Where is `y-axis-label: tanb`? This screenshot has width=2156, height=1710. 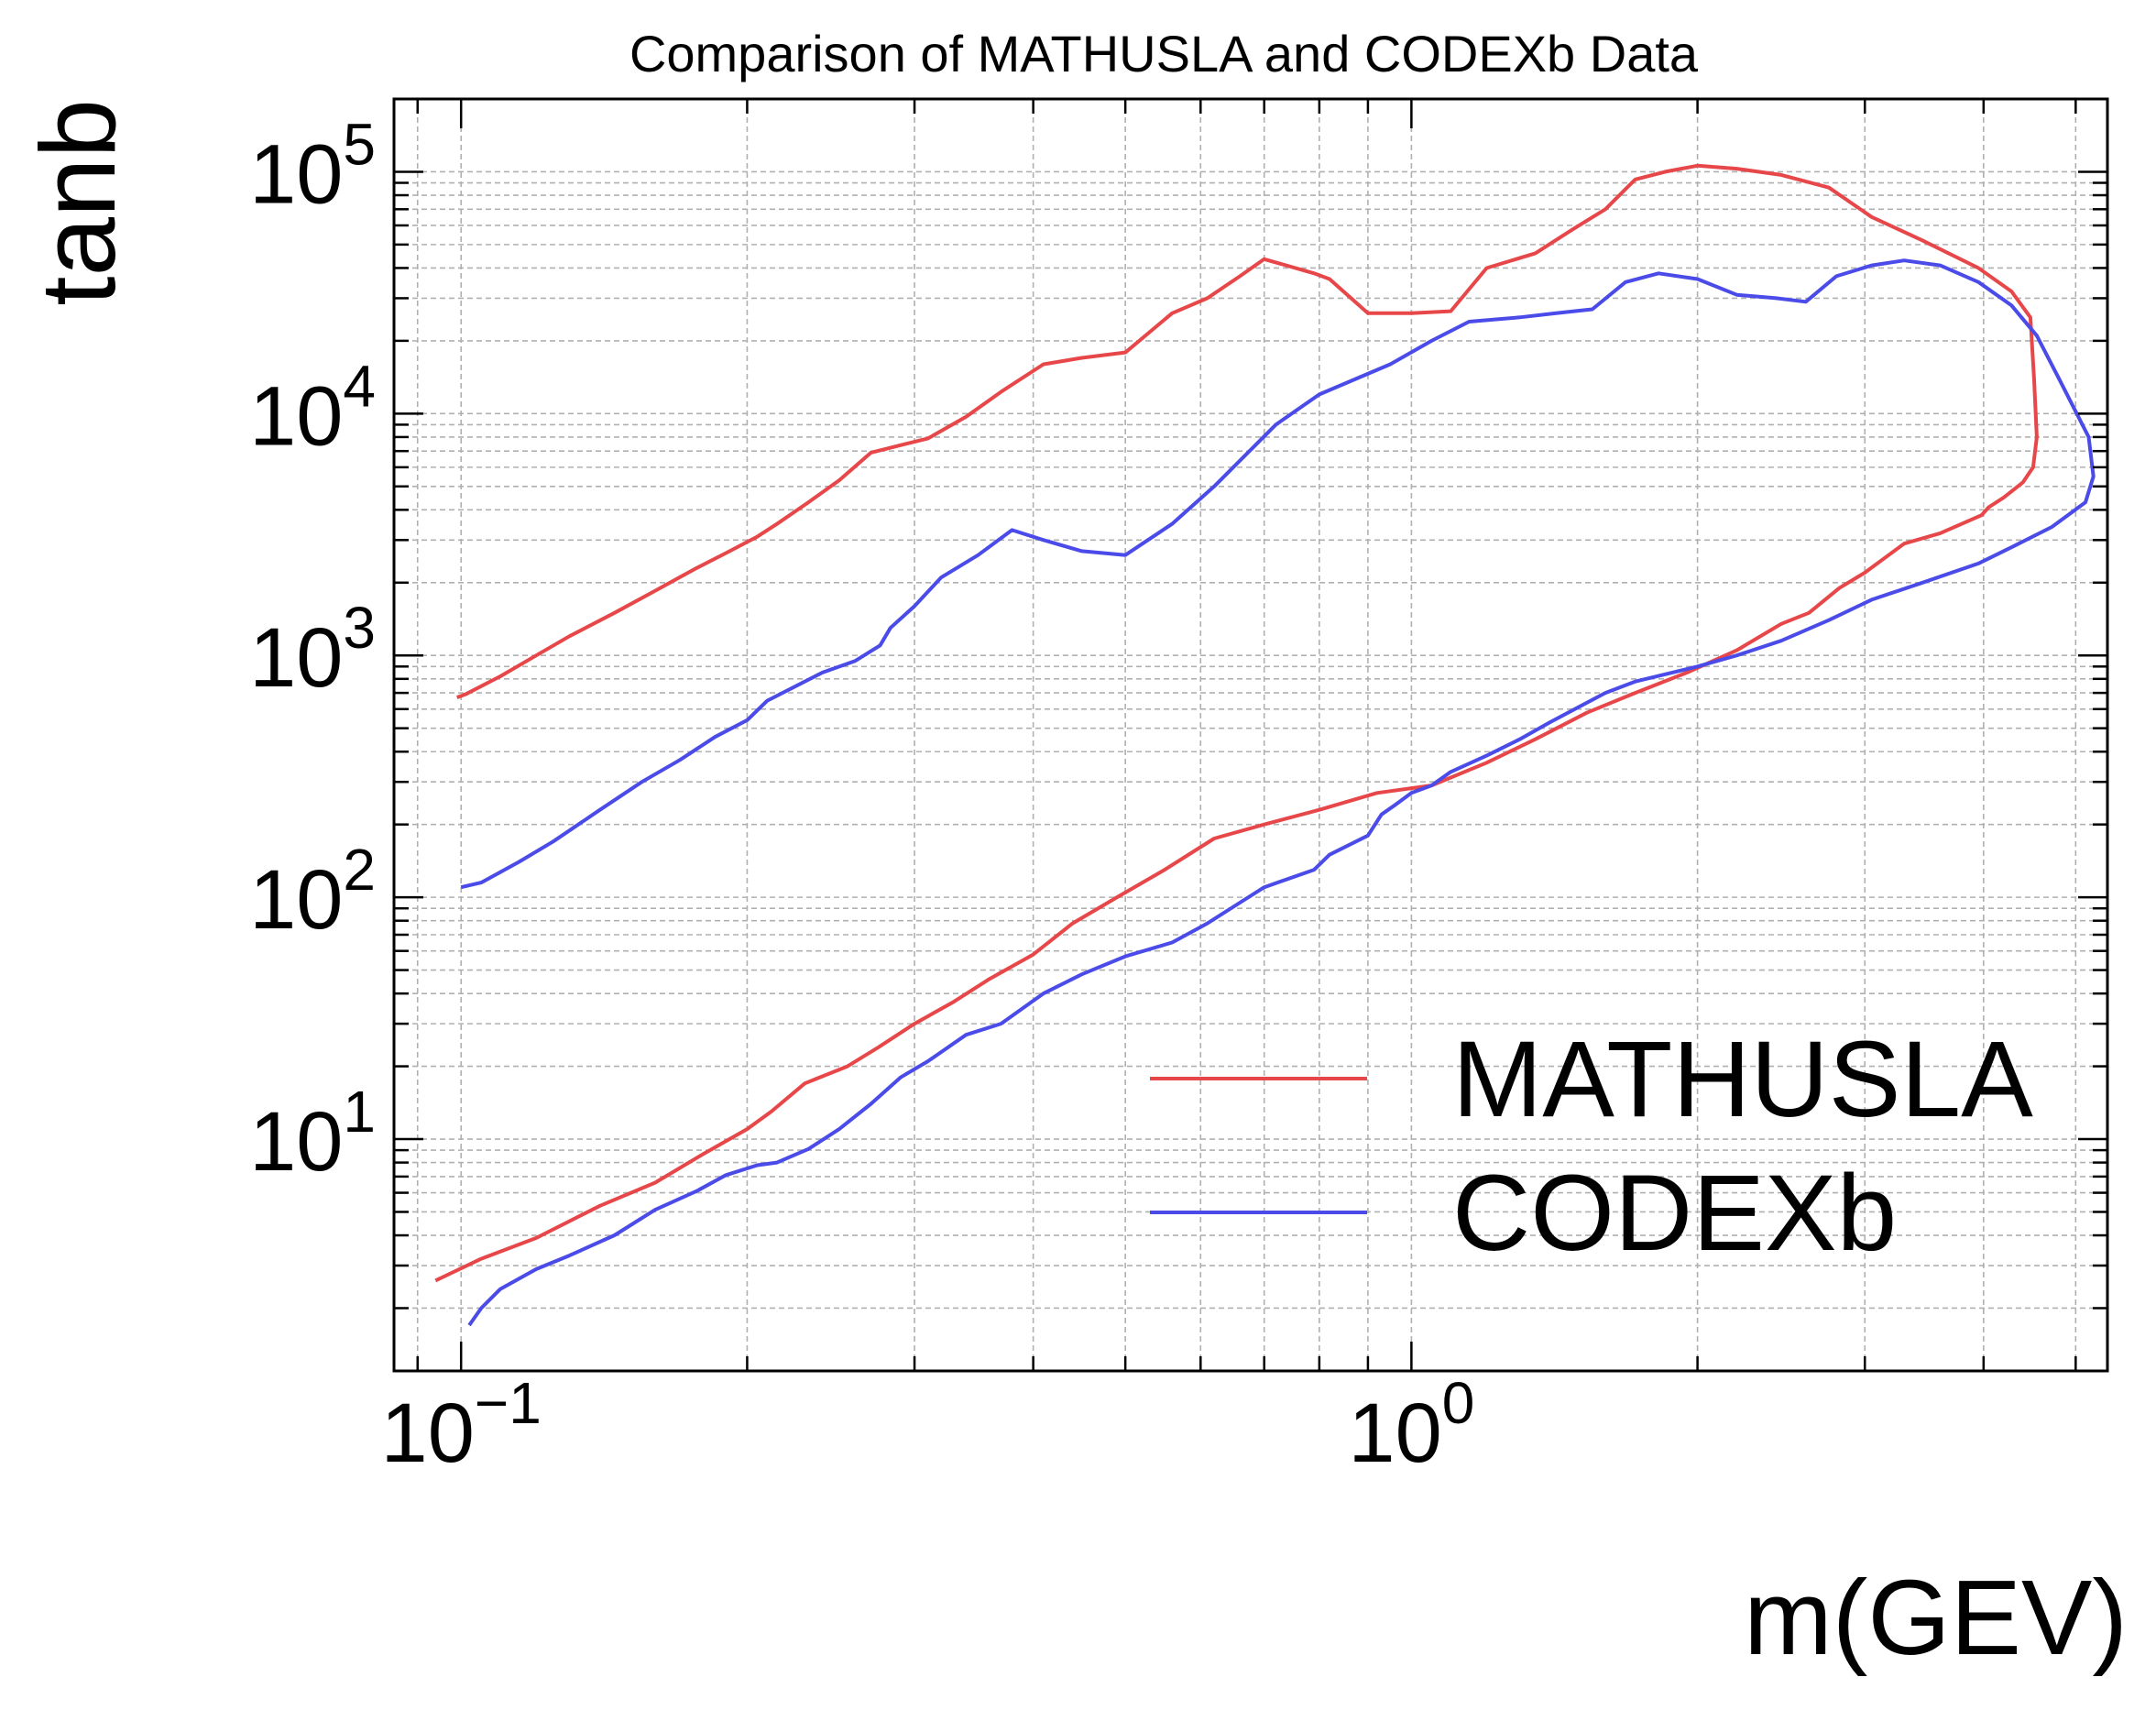
y-axis-label: tanb is located at coordinates (77, 202).